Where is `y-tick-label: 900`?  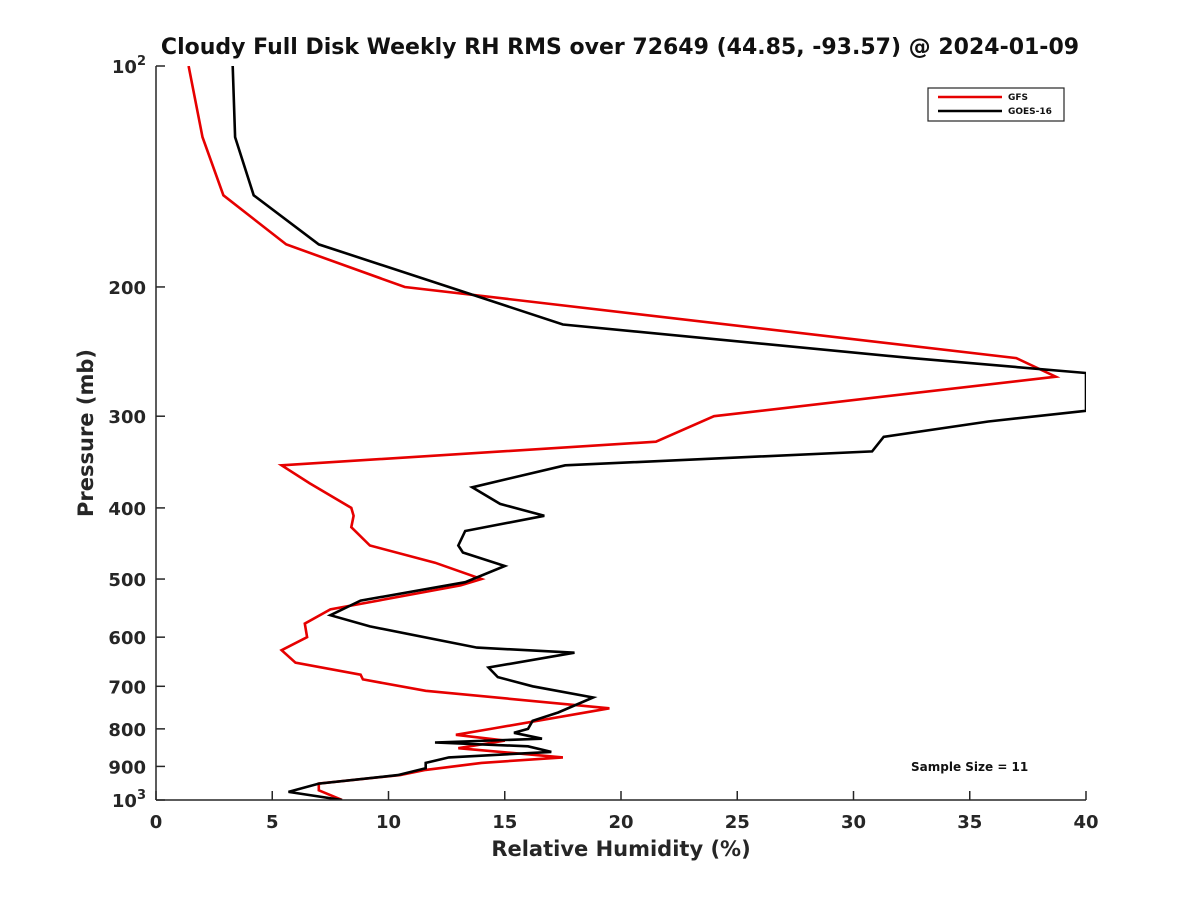 y-tick-label: 900 is located at coordinates (127, 767).